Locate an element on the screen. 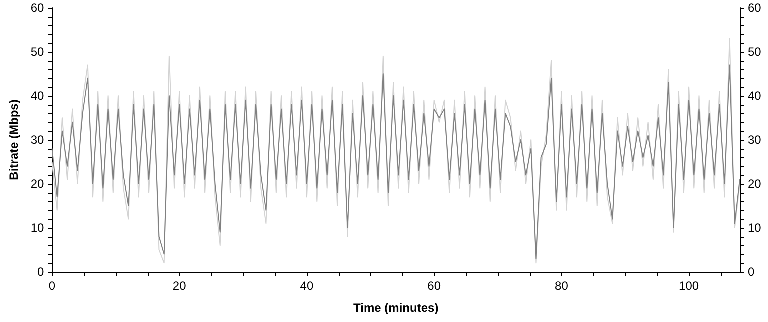 The height and width of the screenshot is (322, 768). y-axis-title: Bitrate (Mbps) is located at coordinates (14, 140).